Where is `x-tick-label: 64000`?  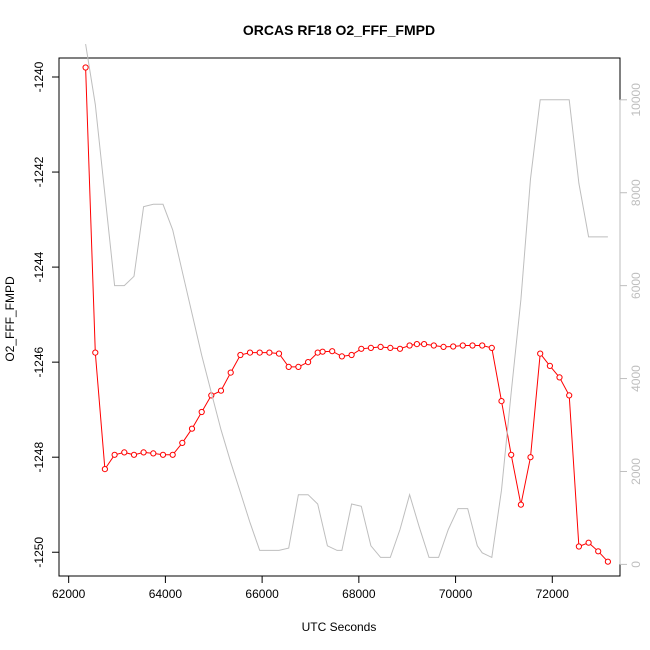 x-tick-label: 64000 is located at coordinates (166, 594).